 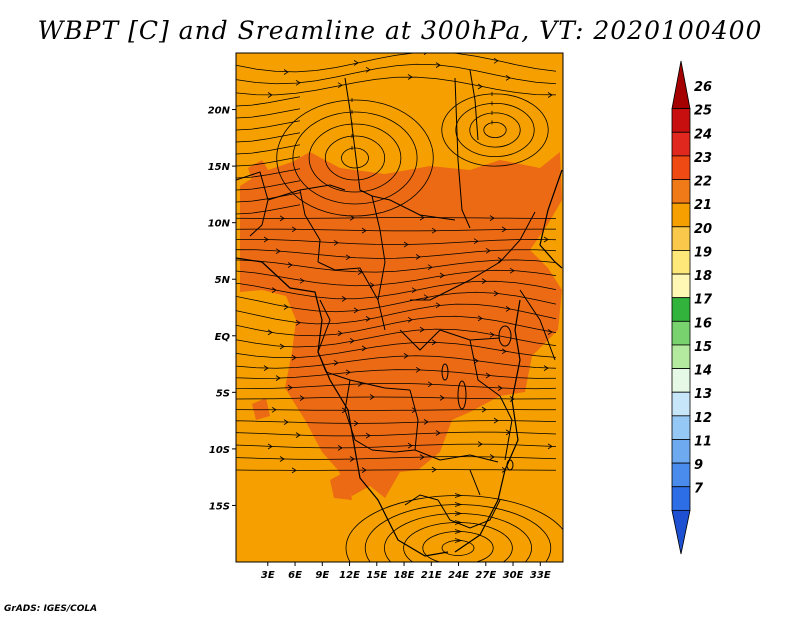 I want to click on lon-tick-label: 30E, so click(x=513, y=575).